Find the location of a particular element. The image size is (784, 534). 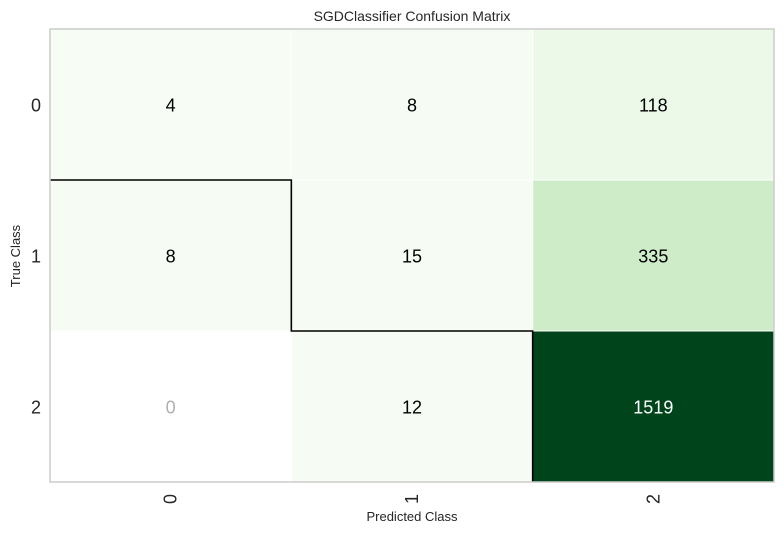

cell-value-0-0: 4 is located at coordinates (171, 106).